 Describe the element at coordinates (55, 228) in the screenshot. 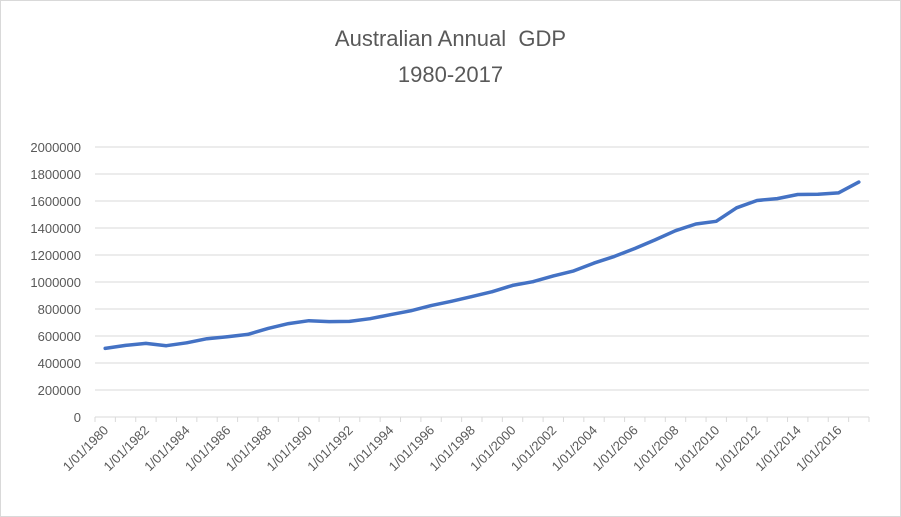

I see `y-tick-label: 1400000` at that location.